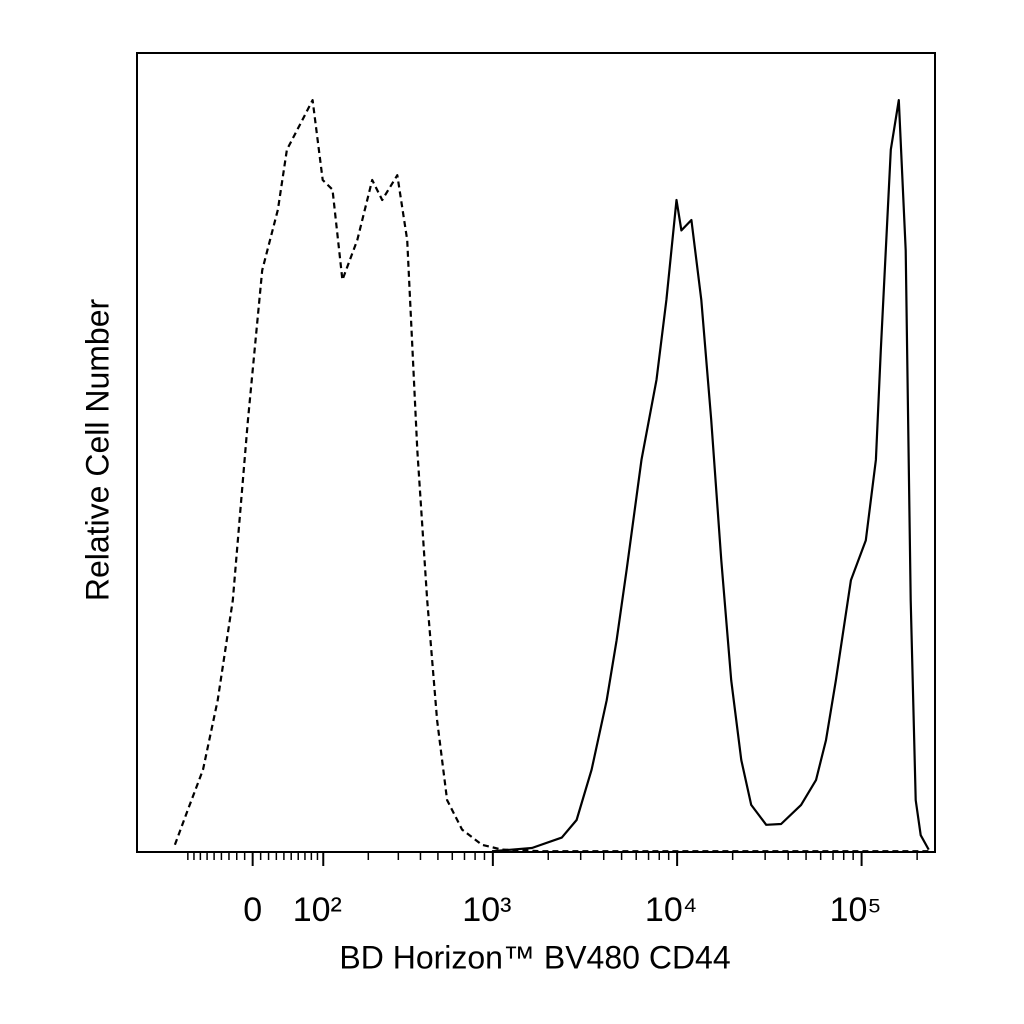 Image resolution: width=1024 pixels, height=1024 pixels. I want to click on x-tick-label: 0, so click(252, 910).